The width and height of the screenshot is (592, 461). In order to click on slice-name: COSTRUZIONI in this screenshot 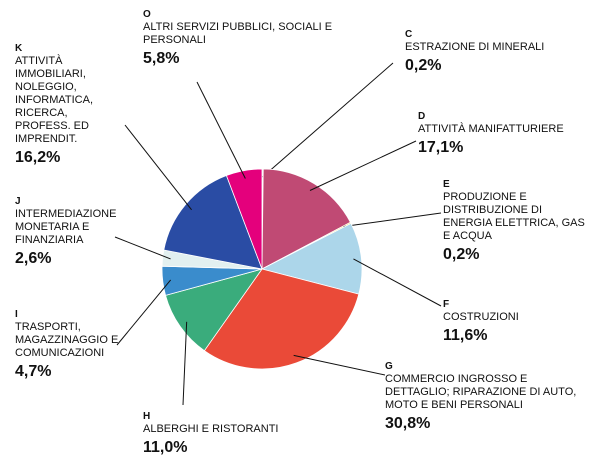, I will do `click(481, 317)`.